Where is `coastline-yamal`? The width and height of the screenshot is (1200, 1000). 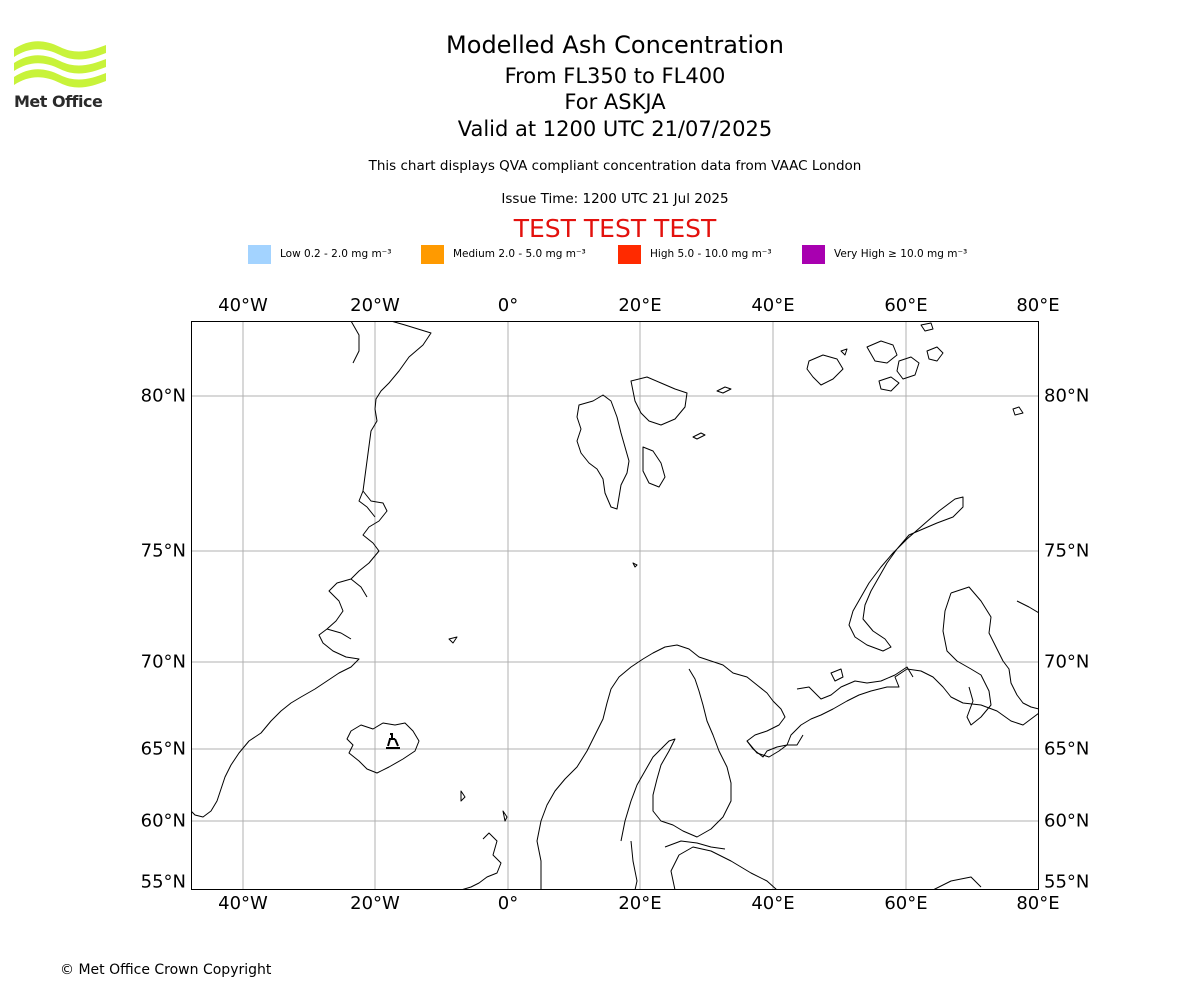
coastline-yamal is located at coordinates (994, 648).